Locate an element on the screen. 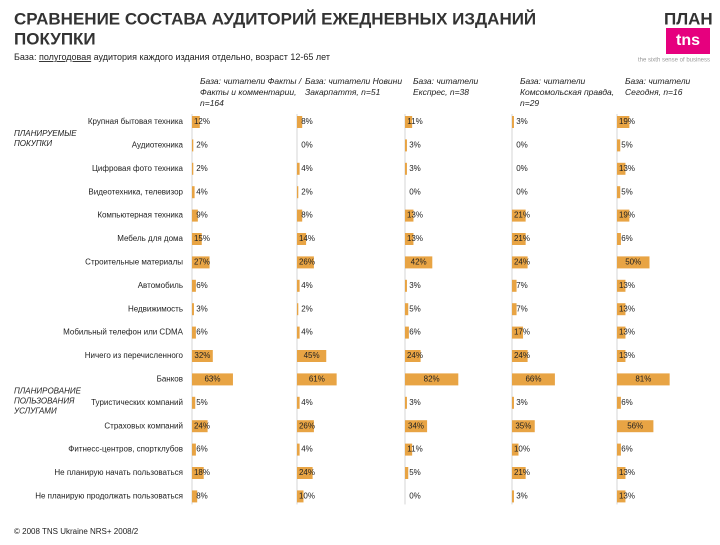 Image resolution: width=720 pixels, height=545 pixels. value-label: 66% is located at coordinates (533, 379).